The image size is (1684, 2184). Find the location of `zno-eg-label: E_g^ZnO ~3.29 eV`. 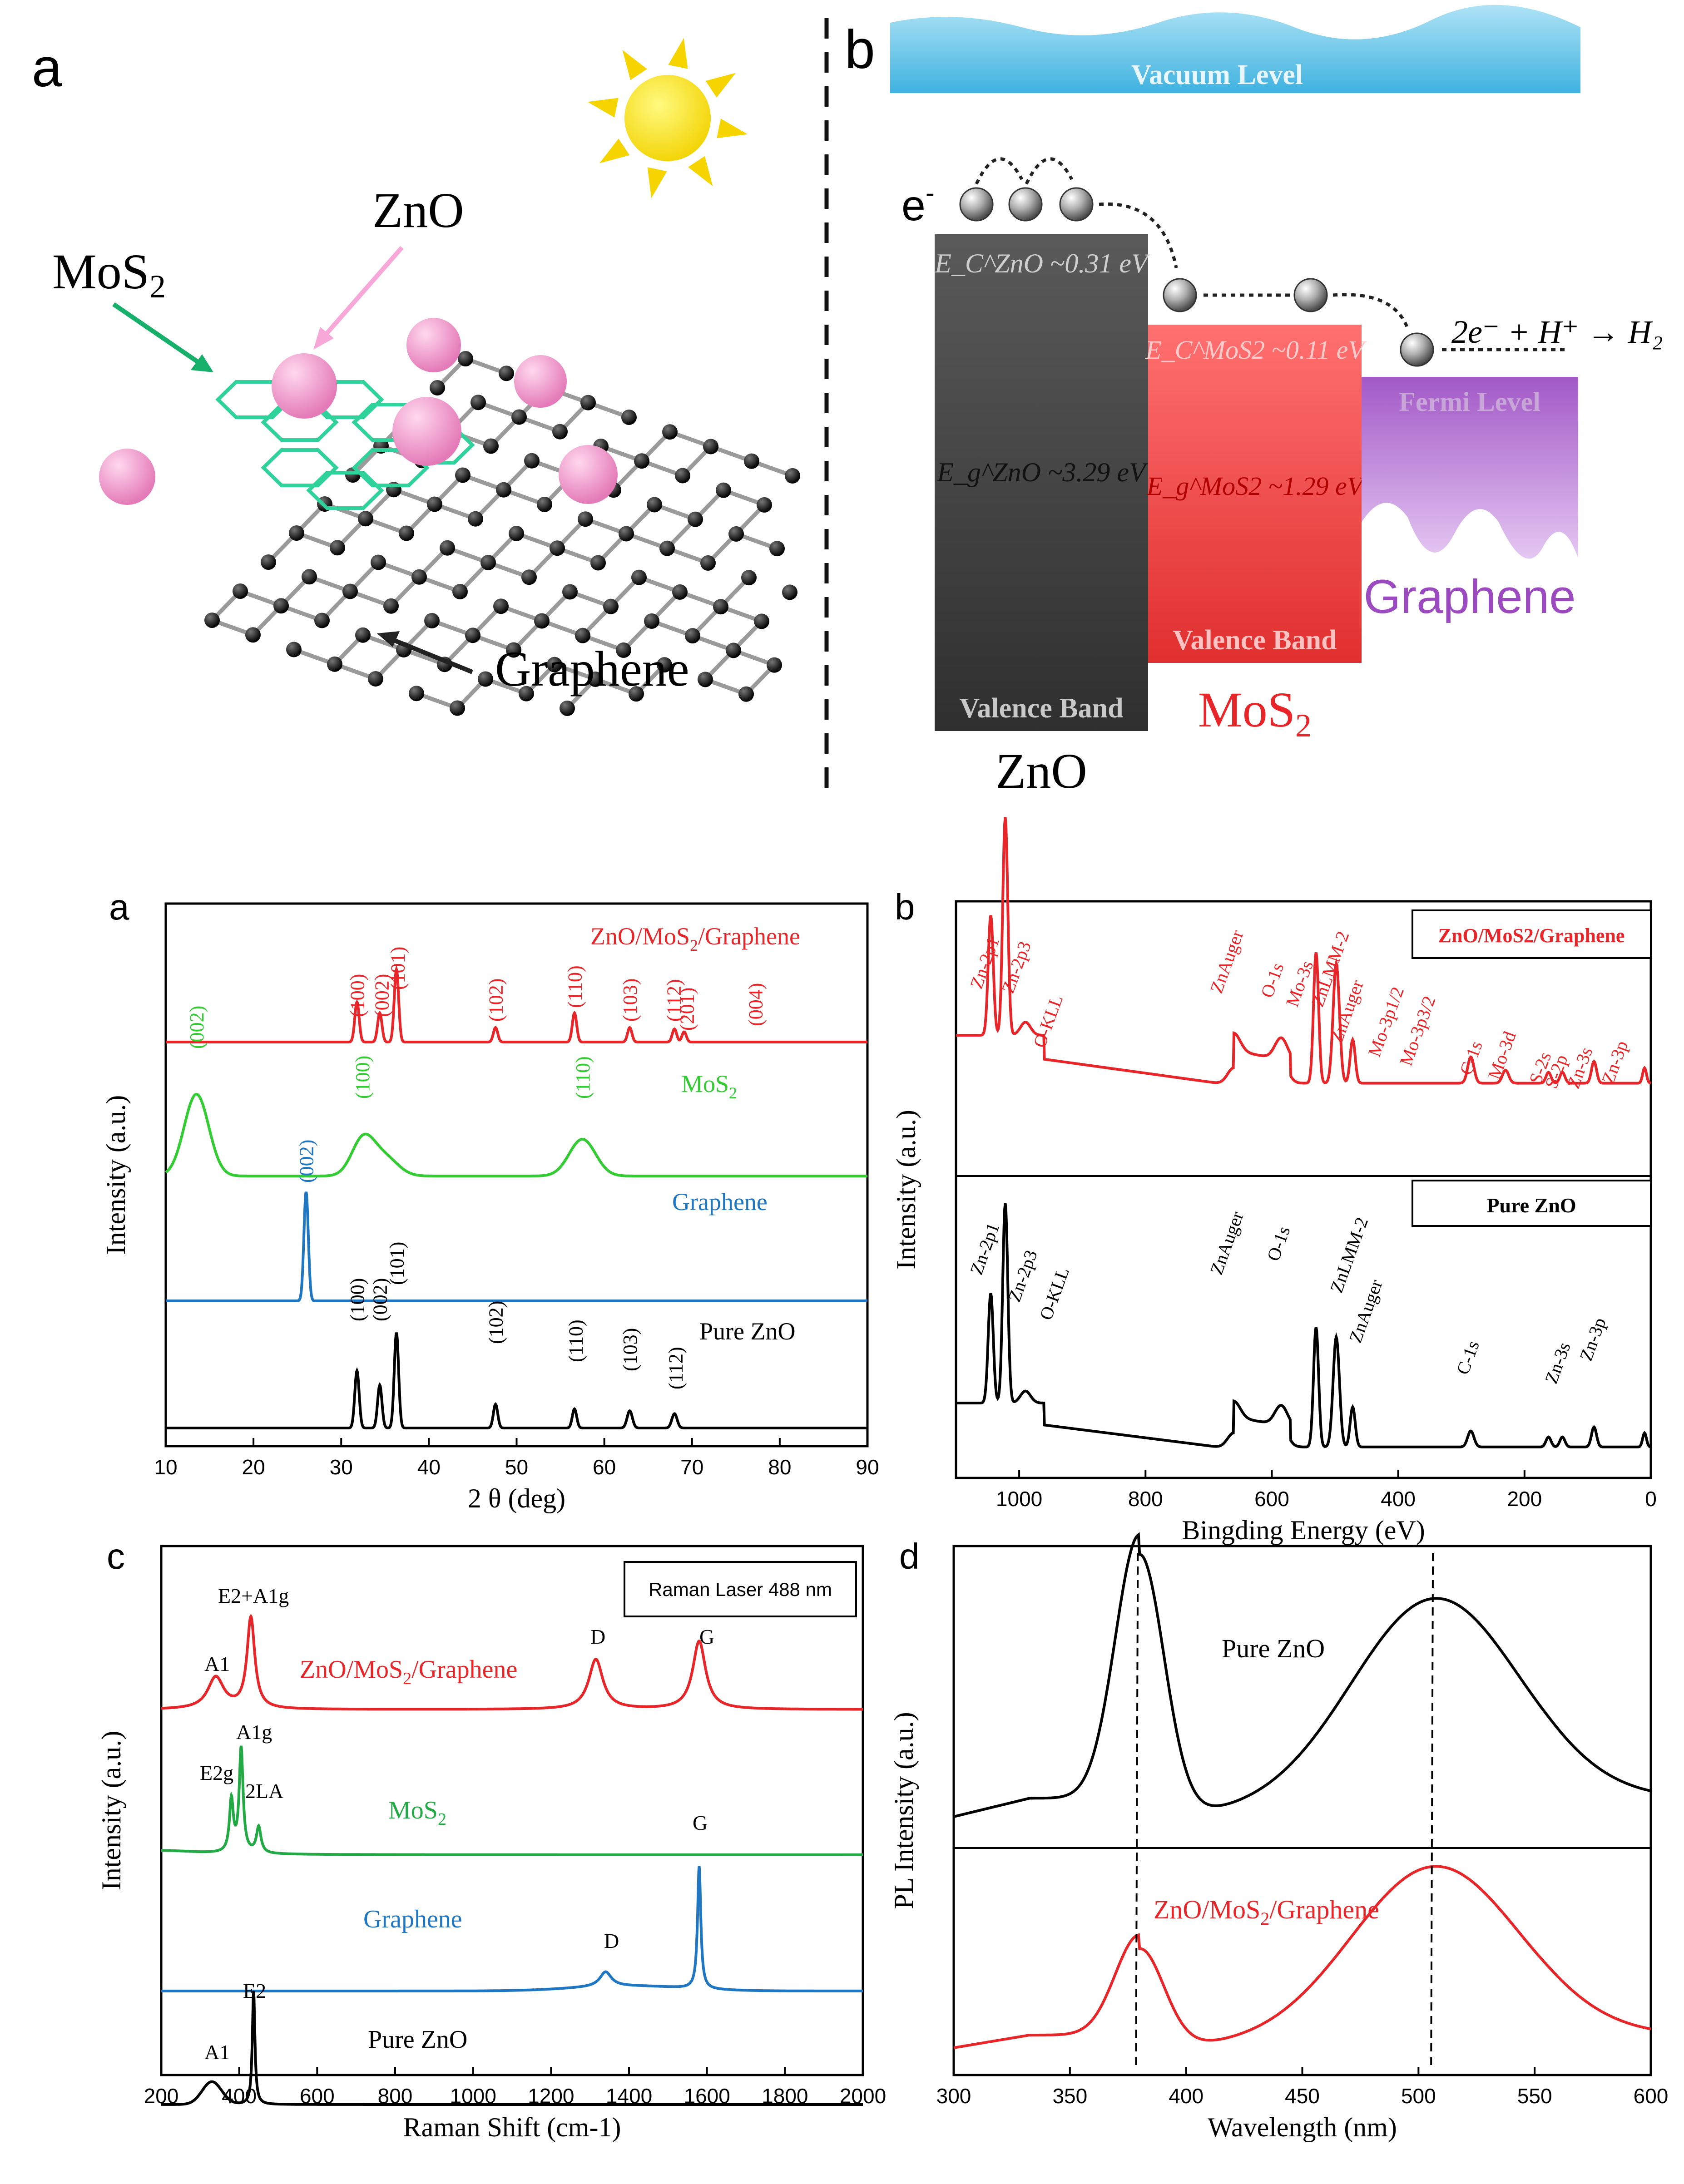

zno-eg-label: E_g^ZnO ~3.29 eV is located at coordinates (1042, 472).